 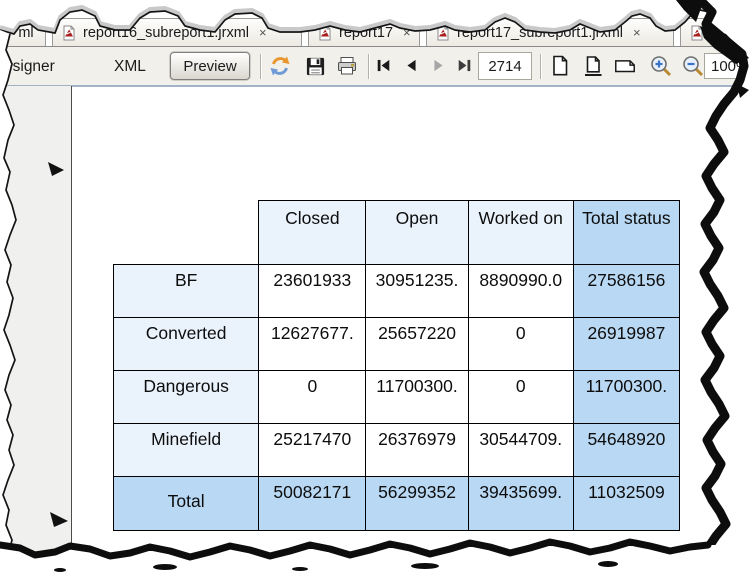 What do you see at coordinates (186, 503) in the screenshot?
I see `row-header-total: Total` at bounding box center [186, 503].